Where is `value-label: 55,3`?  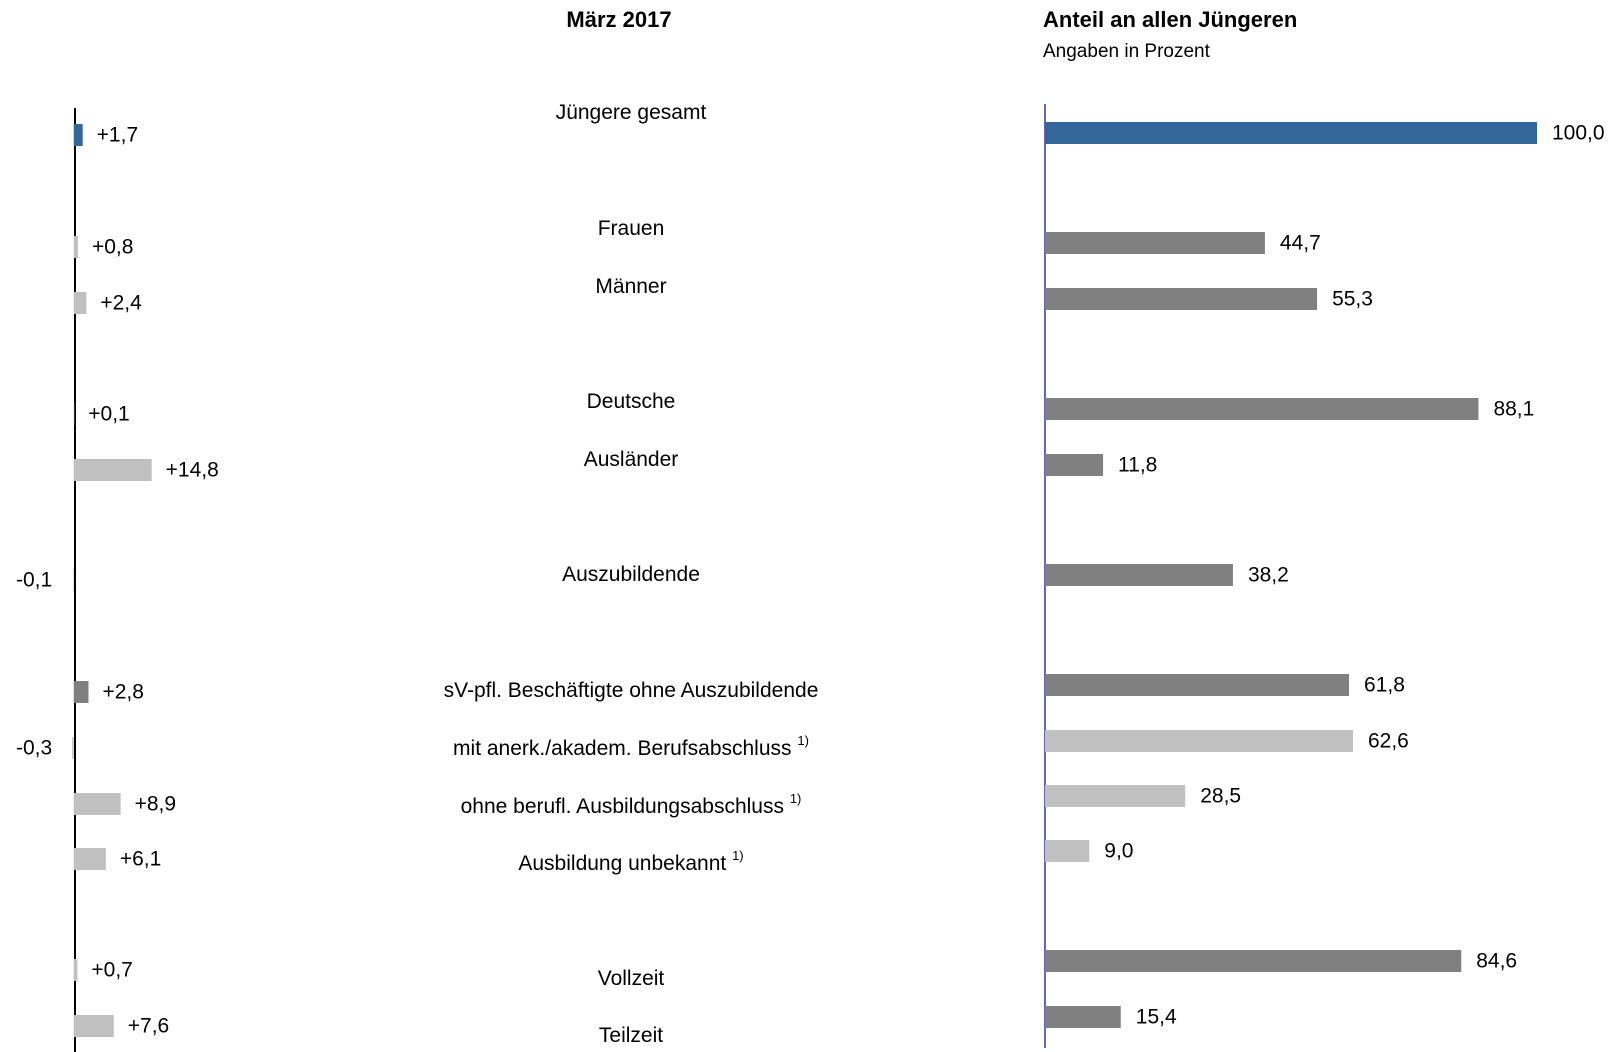
value-label: 55,3 is located at coordinates (1352, 299).